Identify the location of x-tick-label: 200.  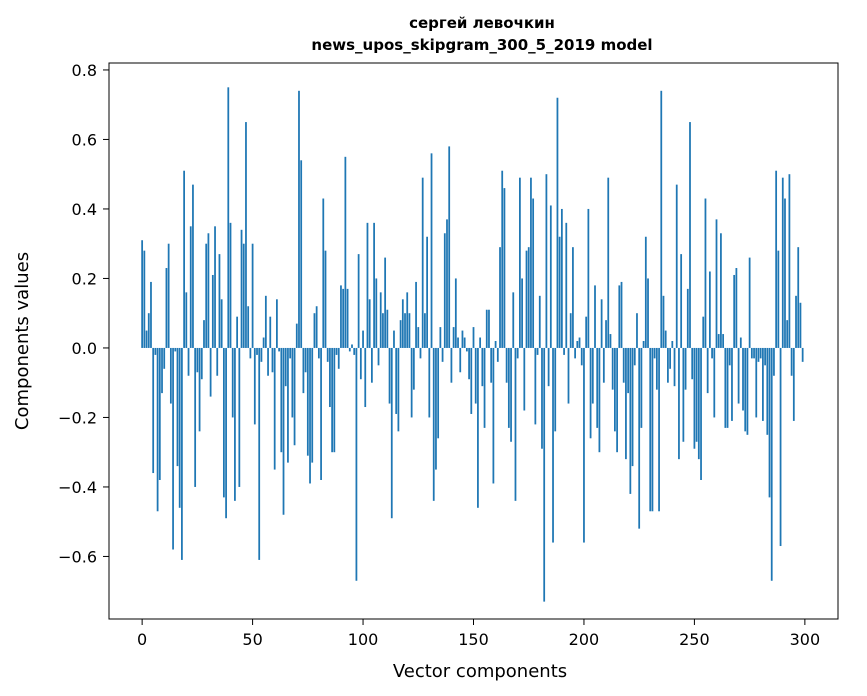
(584, 639).